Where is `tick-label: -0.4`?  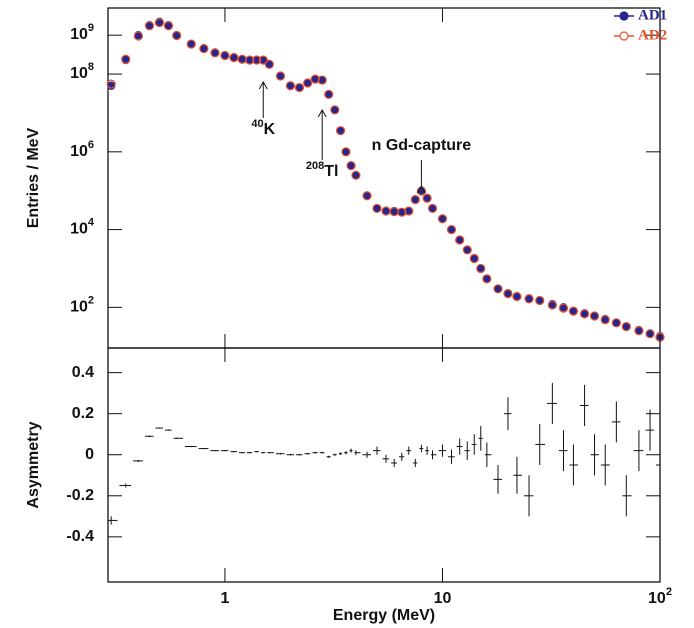
tick-label: -0.4 is located at coordinates (80, 536).